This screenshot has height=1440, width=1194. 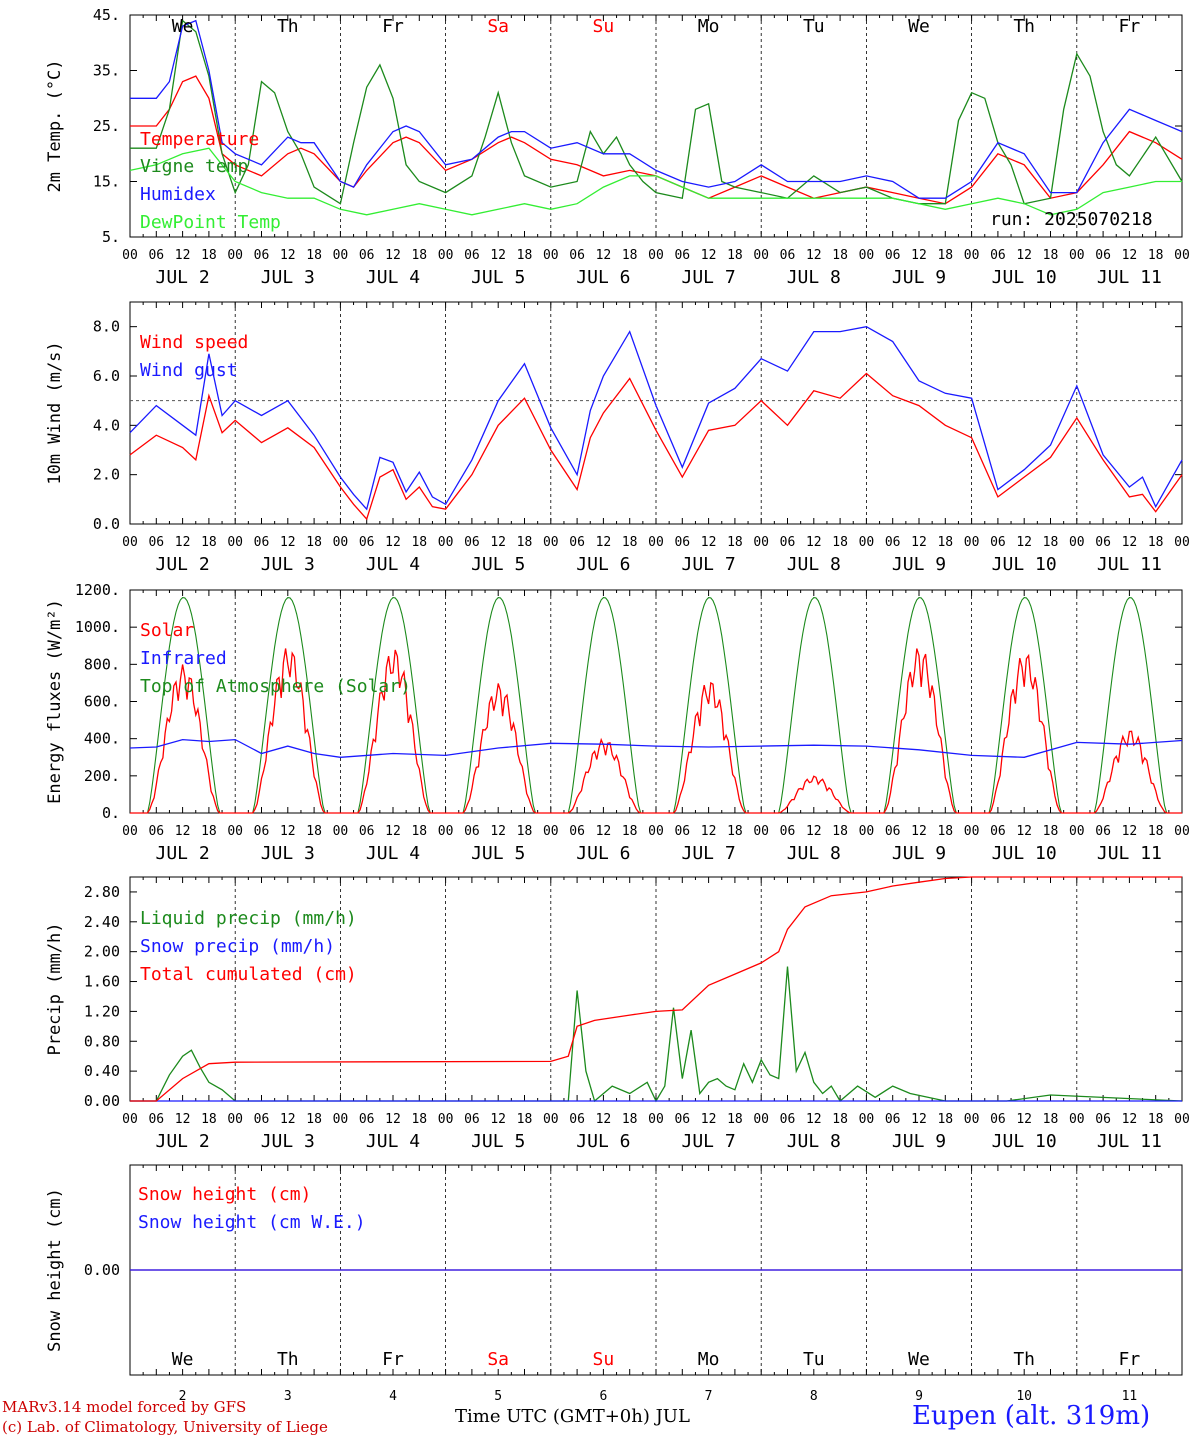 What do you see at coordinates (393, 277) in the screenshot?
I see `date-label: JUL 4` at bounding box center [393, 277].